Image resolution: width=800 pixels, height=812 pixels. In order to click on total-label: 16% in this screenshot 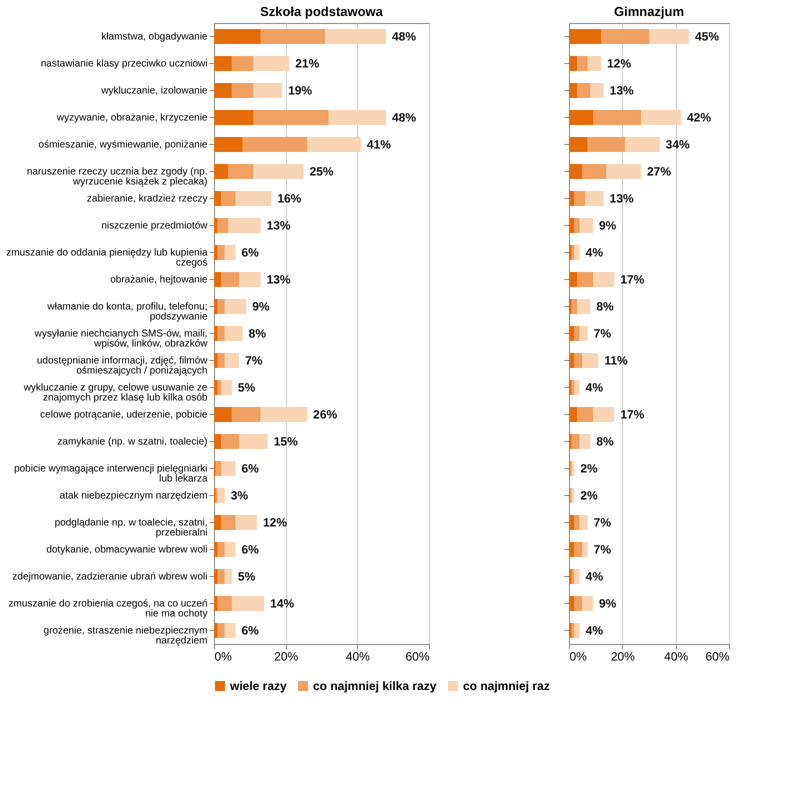, I will do `click(289, 199)`.